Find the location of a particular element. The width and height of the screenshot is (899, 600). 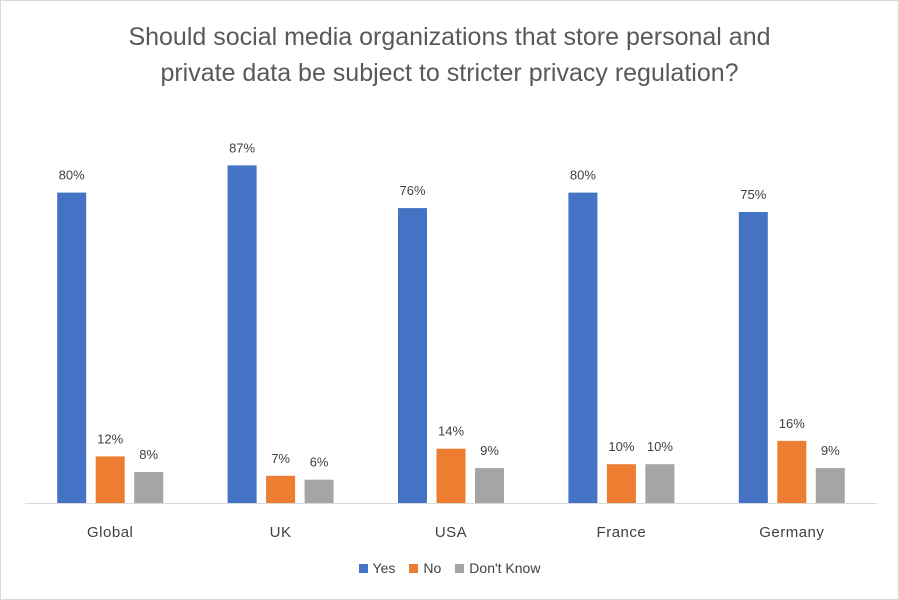

x-tick-label-global: Global is located at coordinates (110, 532).